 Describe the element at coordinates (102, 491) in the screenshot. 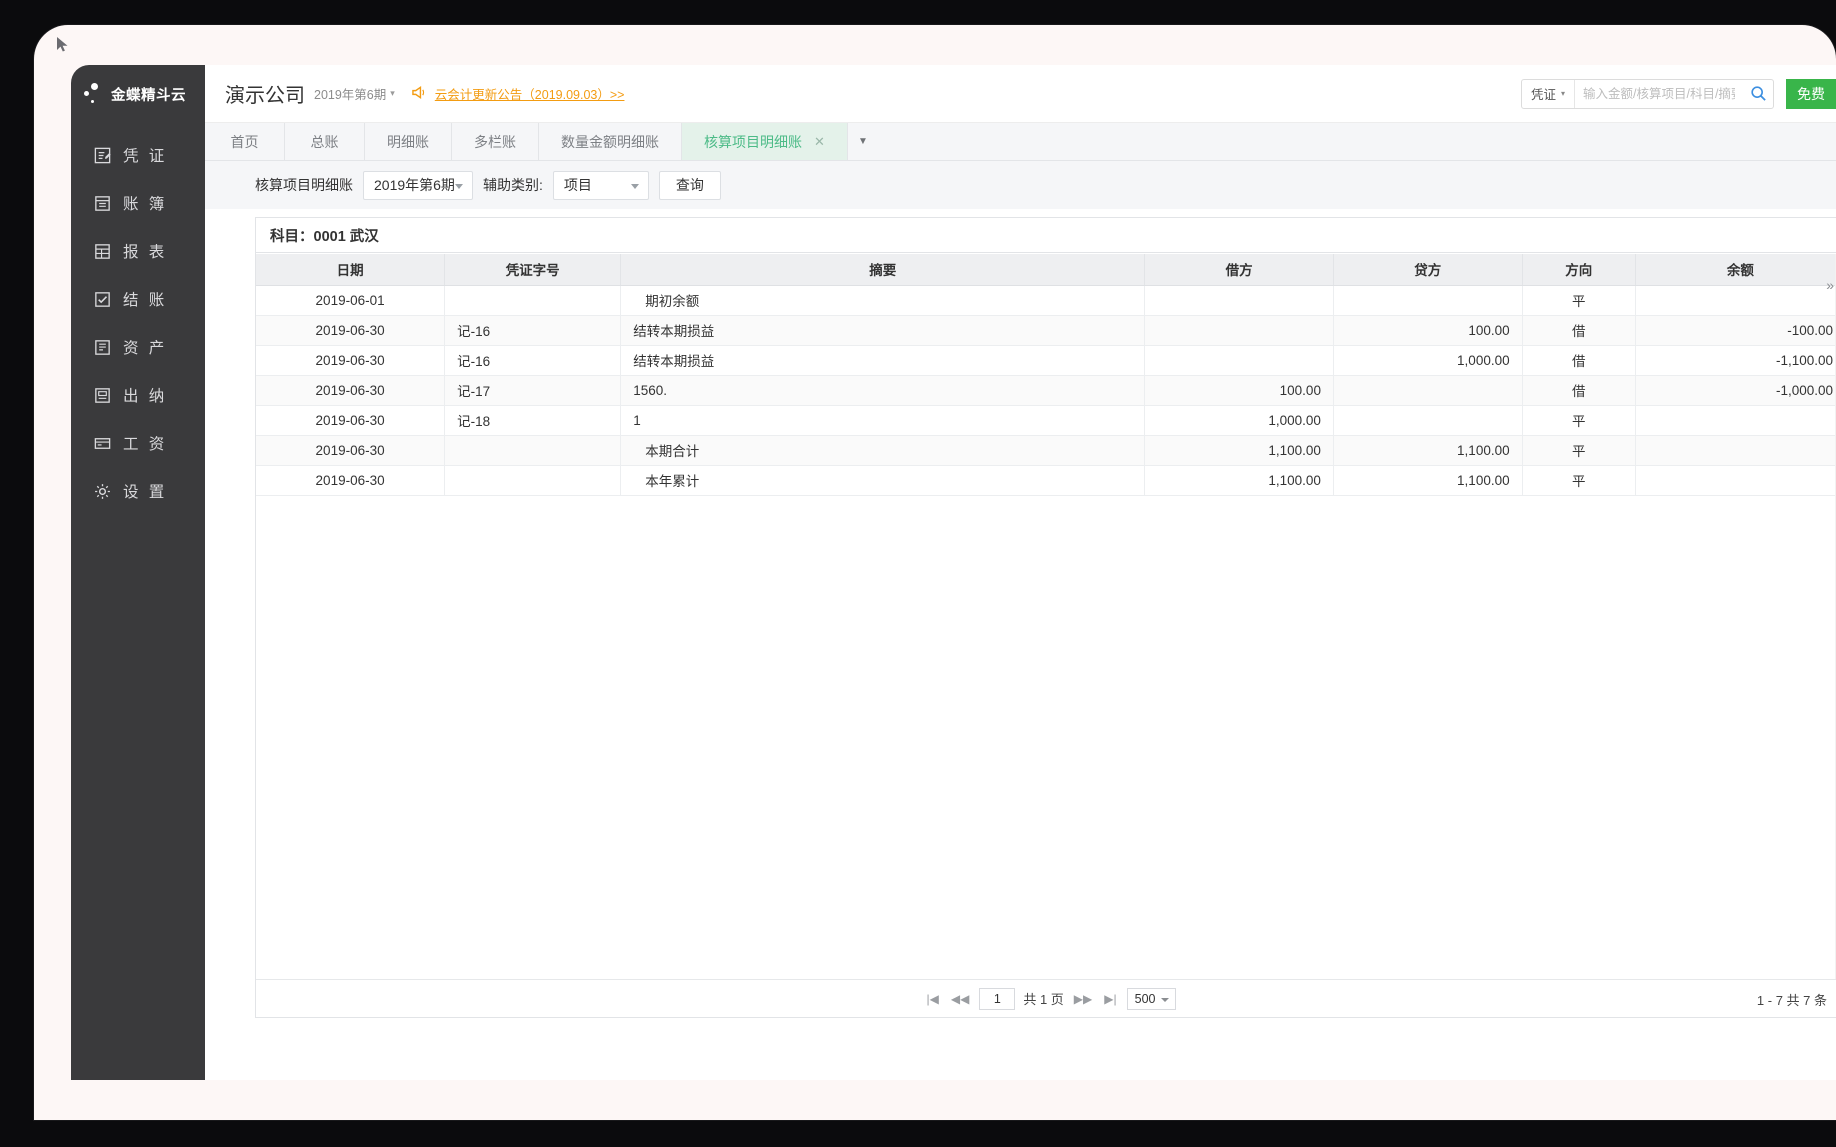

I see `gear-icon` at that location.